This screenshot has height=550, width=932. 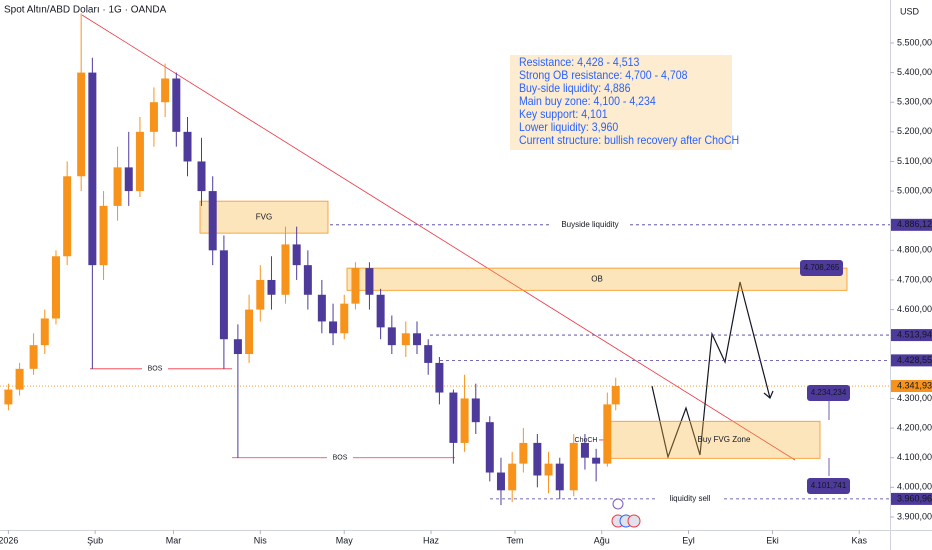 I want to click on x-tick-label: 2026, so click(x=9, y=540).